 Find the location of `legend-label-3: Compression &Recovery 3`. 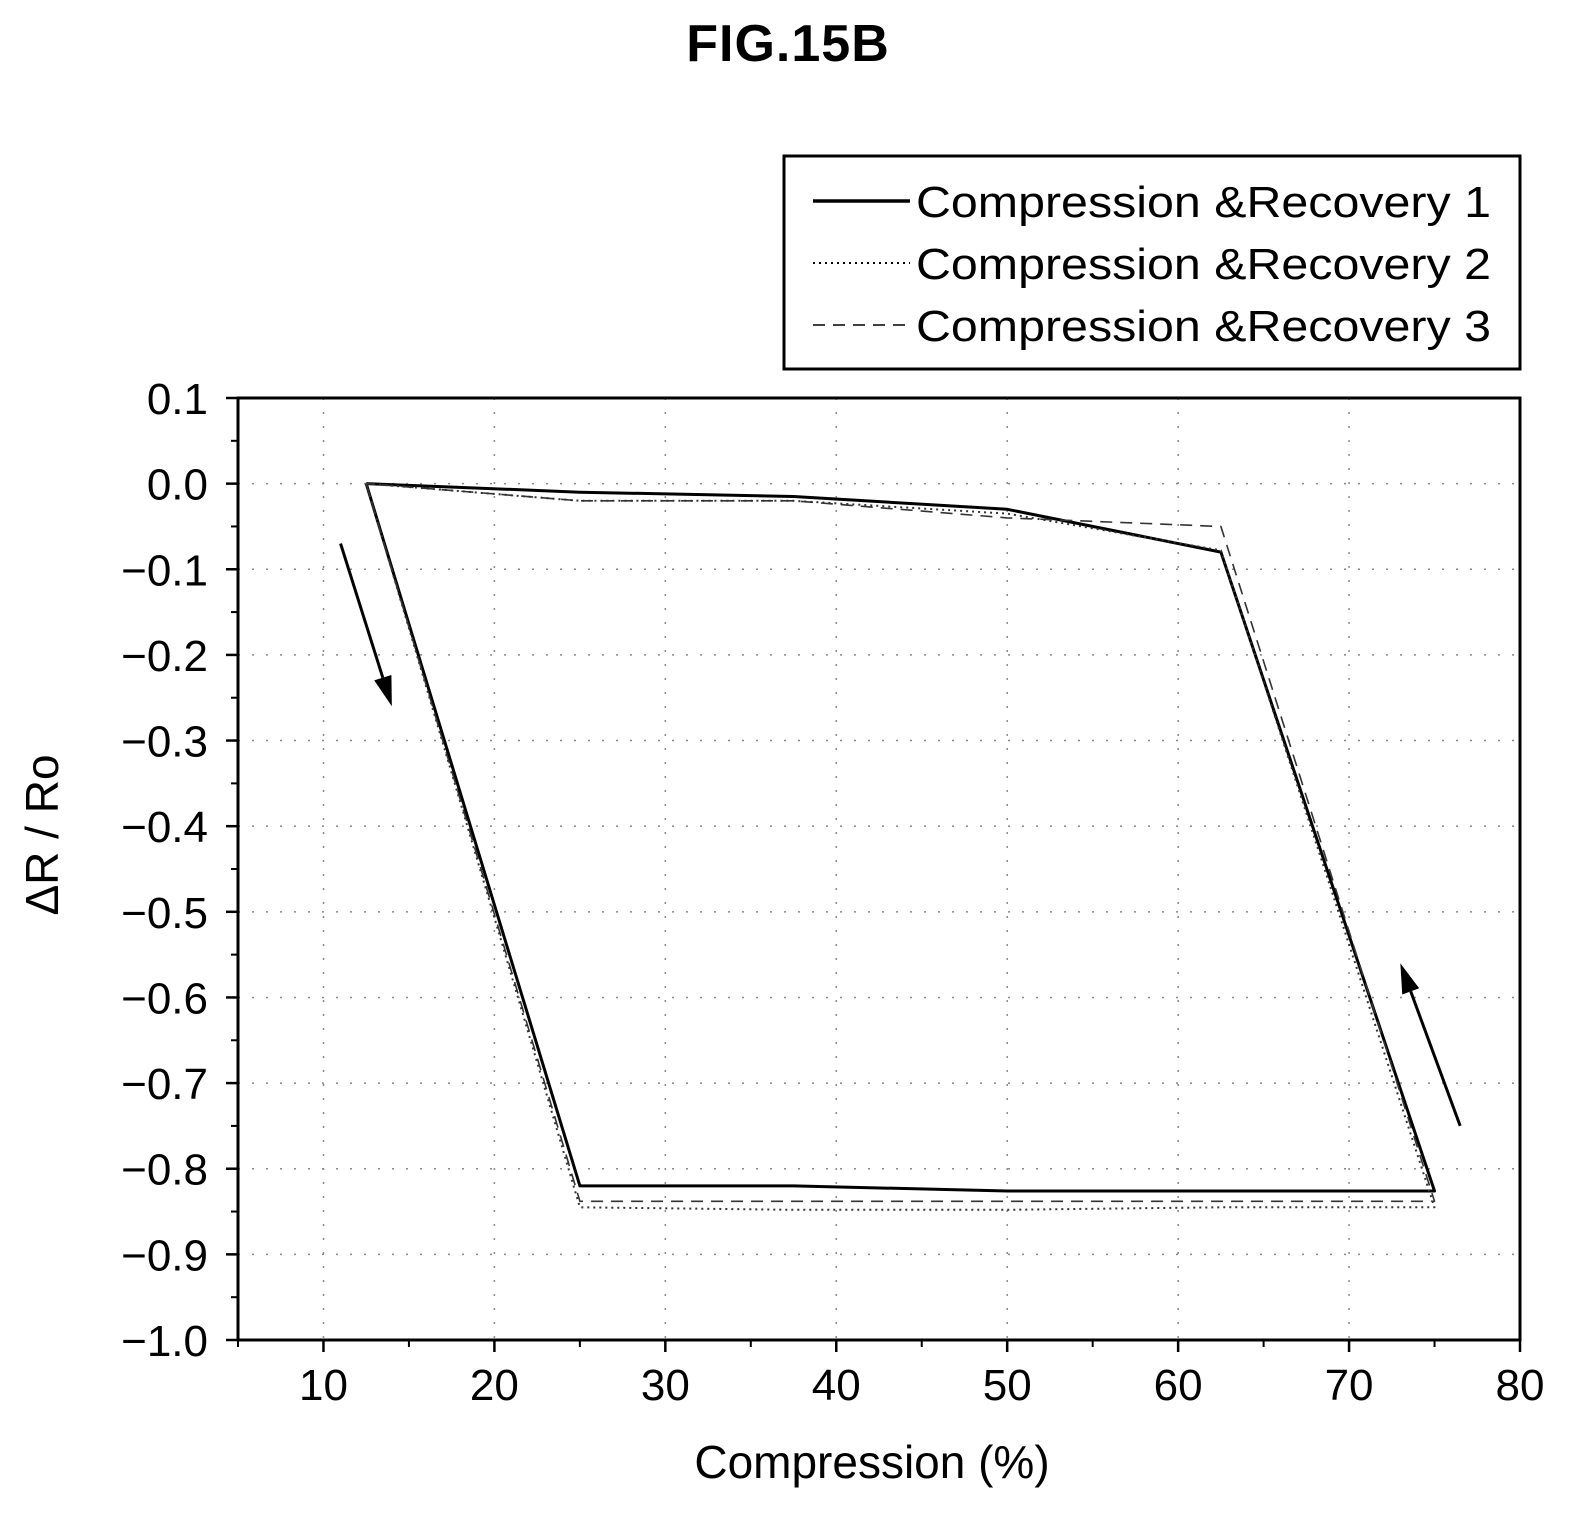

legend-label-3: Compression &Recovery 3 is located at coordinates (1203, 326).